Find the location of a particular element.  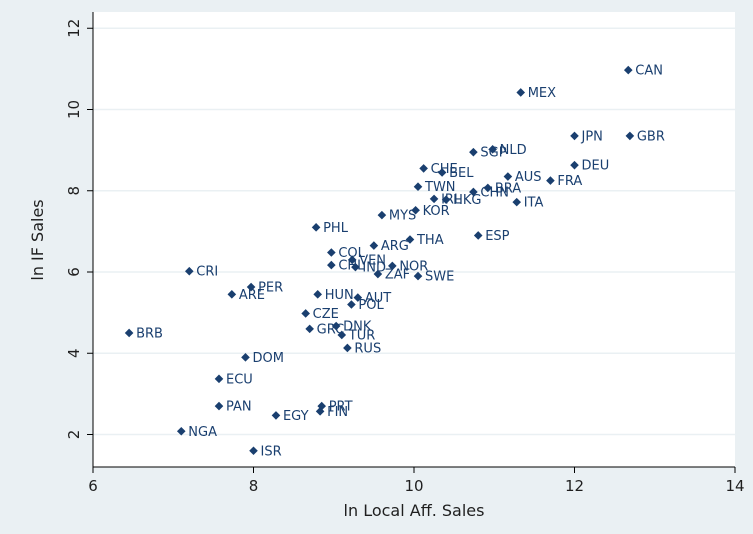

point-label-pol: POL is located at coordinates (371, 305).